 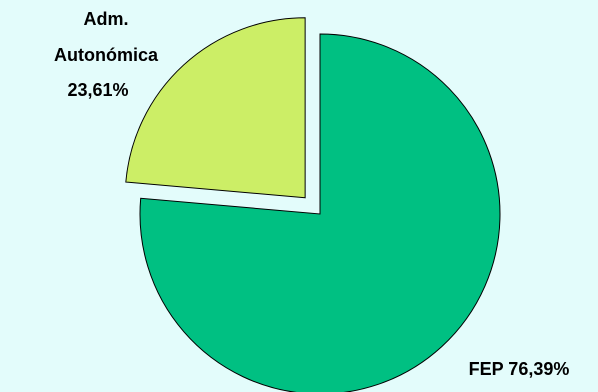 What do you see at coordinates (519, 369) in the screenshot?
I see `slice-label-fep: FEP 76,39%` at bounding box center [519, 369].